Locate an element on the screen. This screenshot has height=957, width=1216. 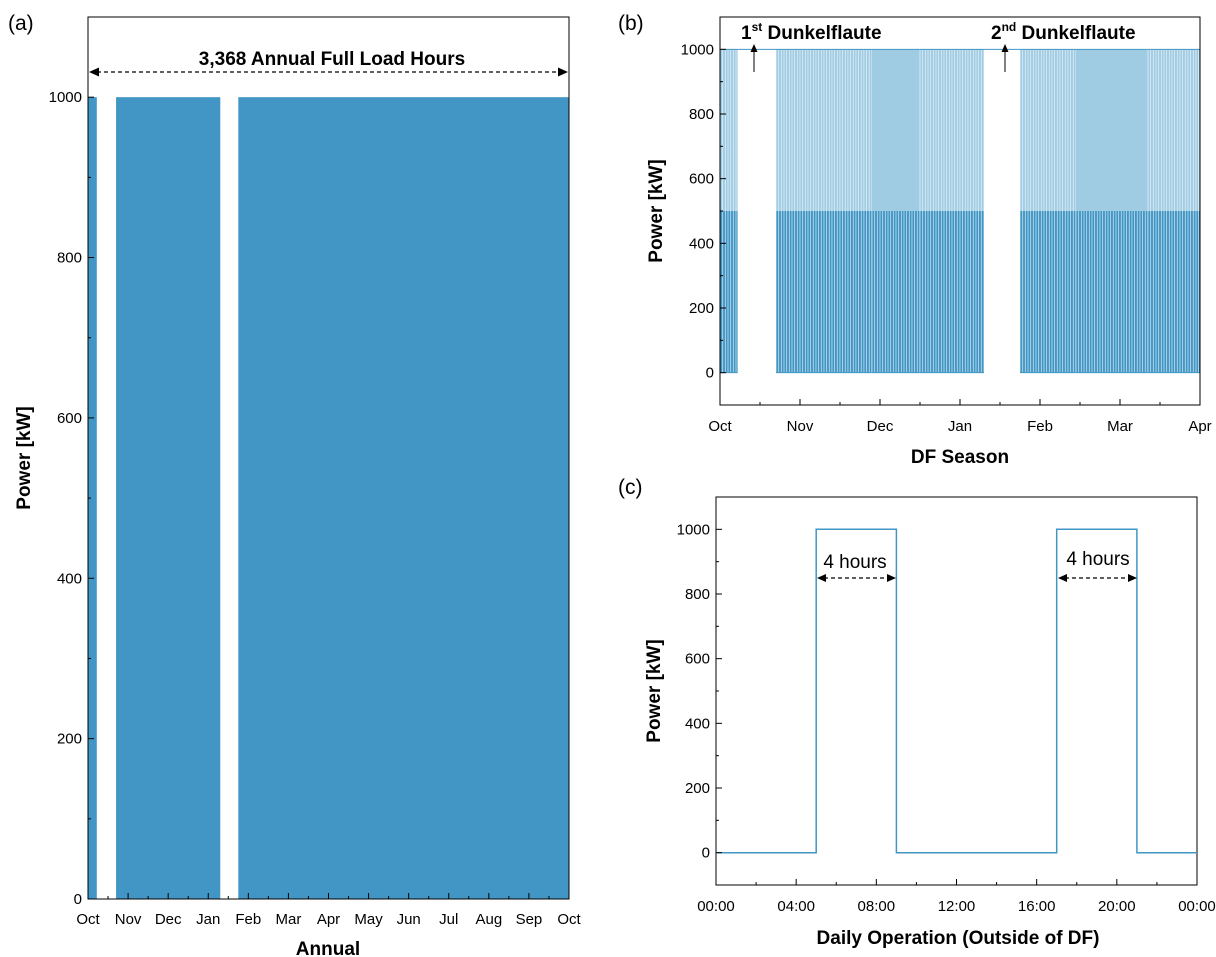
x-tick-label: Aug is located at coordinates (488, 919).